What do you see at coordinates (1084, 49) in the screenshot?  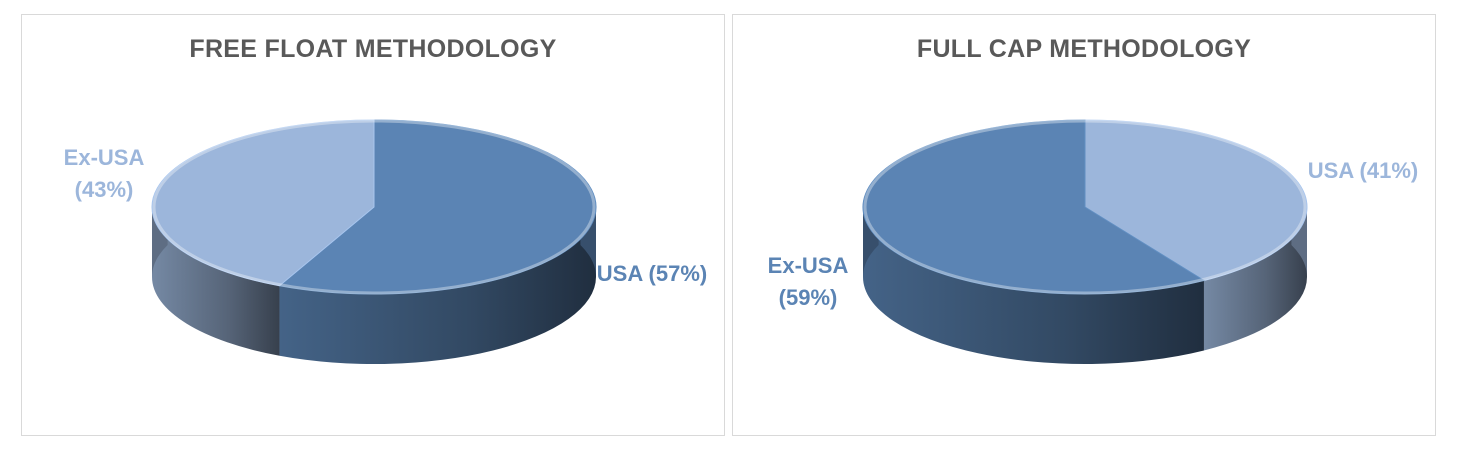 I see `chart-title: FULL CAP METHODOLOGY` at bounding box center [1084, 49].